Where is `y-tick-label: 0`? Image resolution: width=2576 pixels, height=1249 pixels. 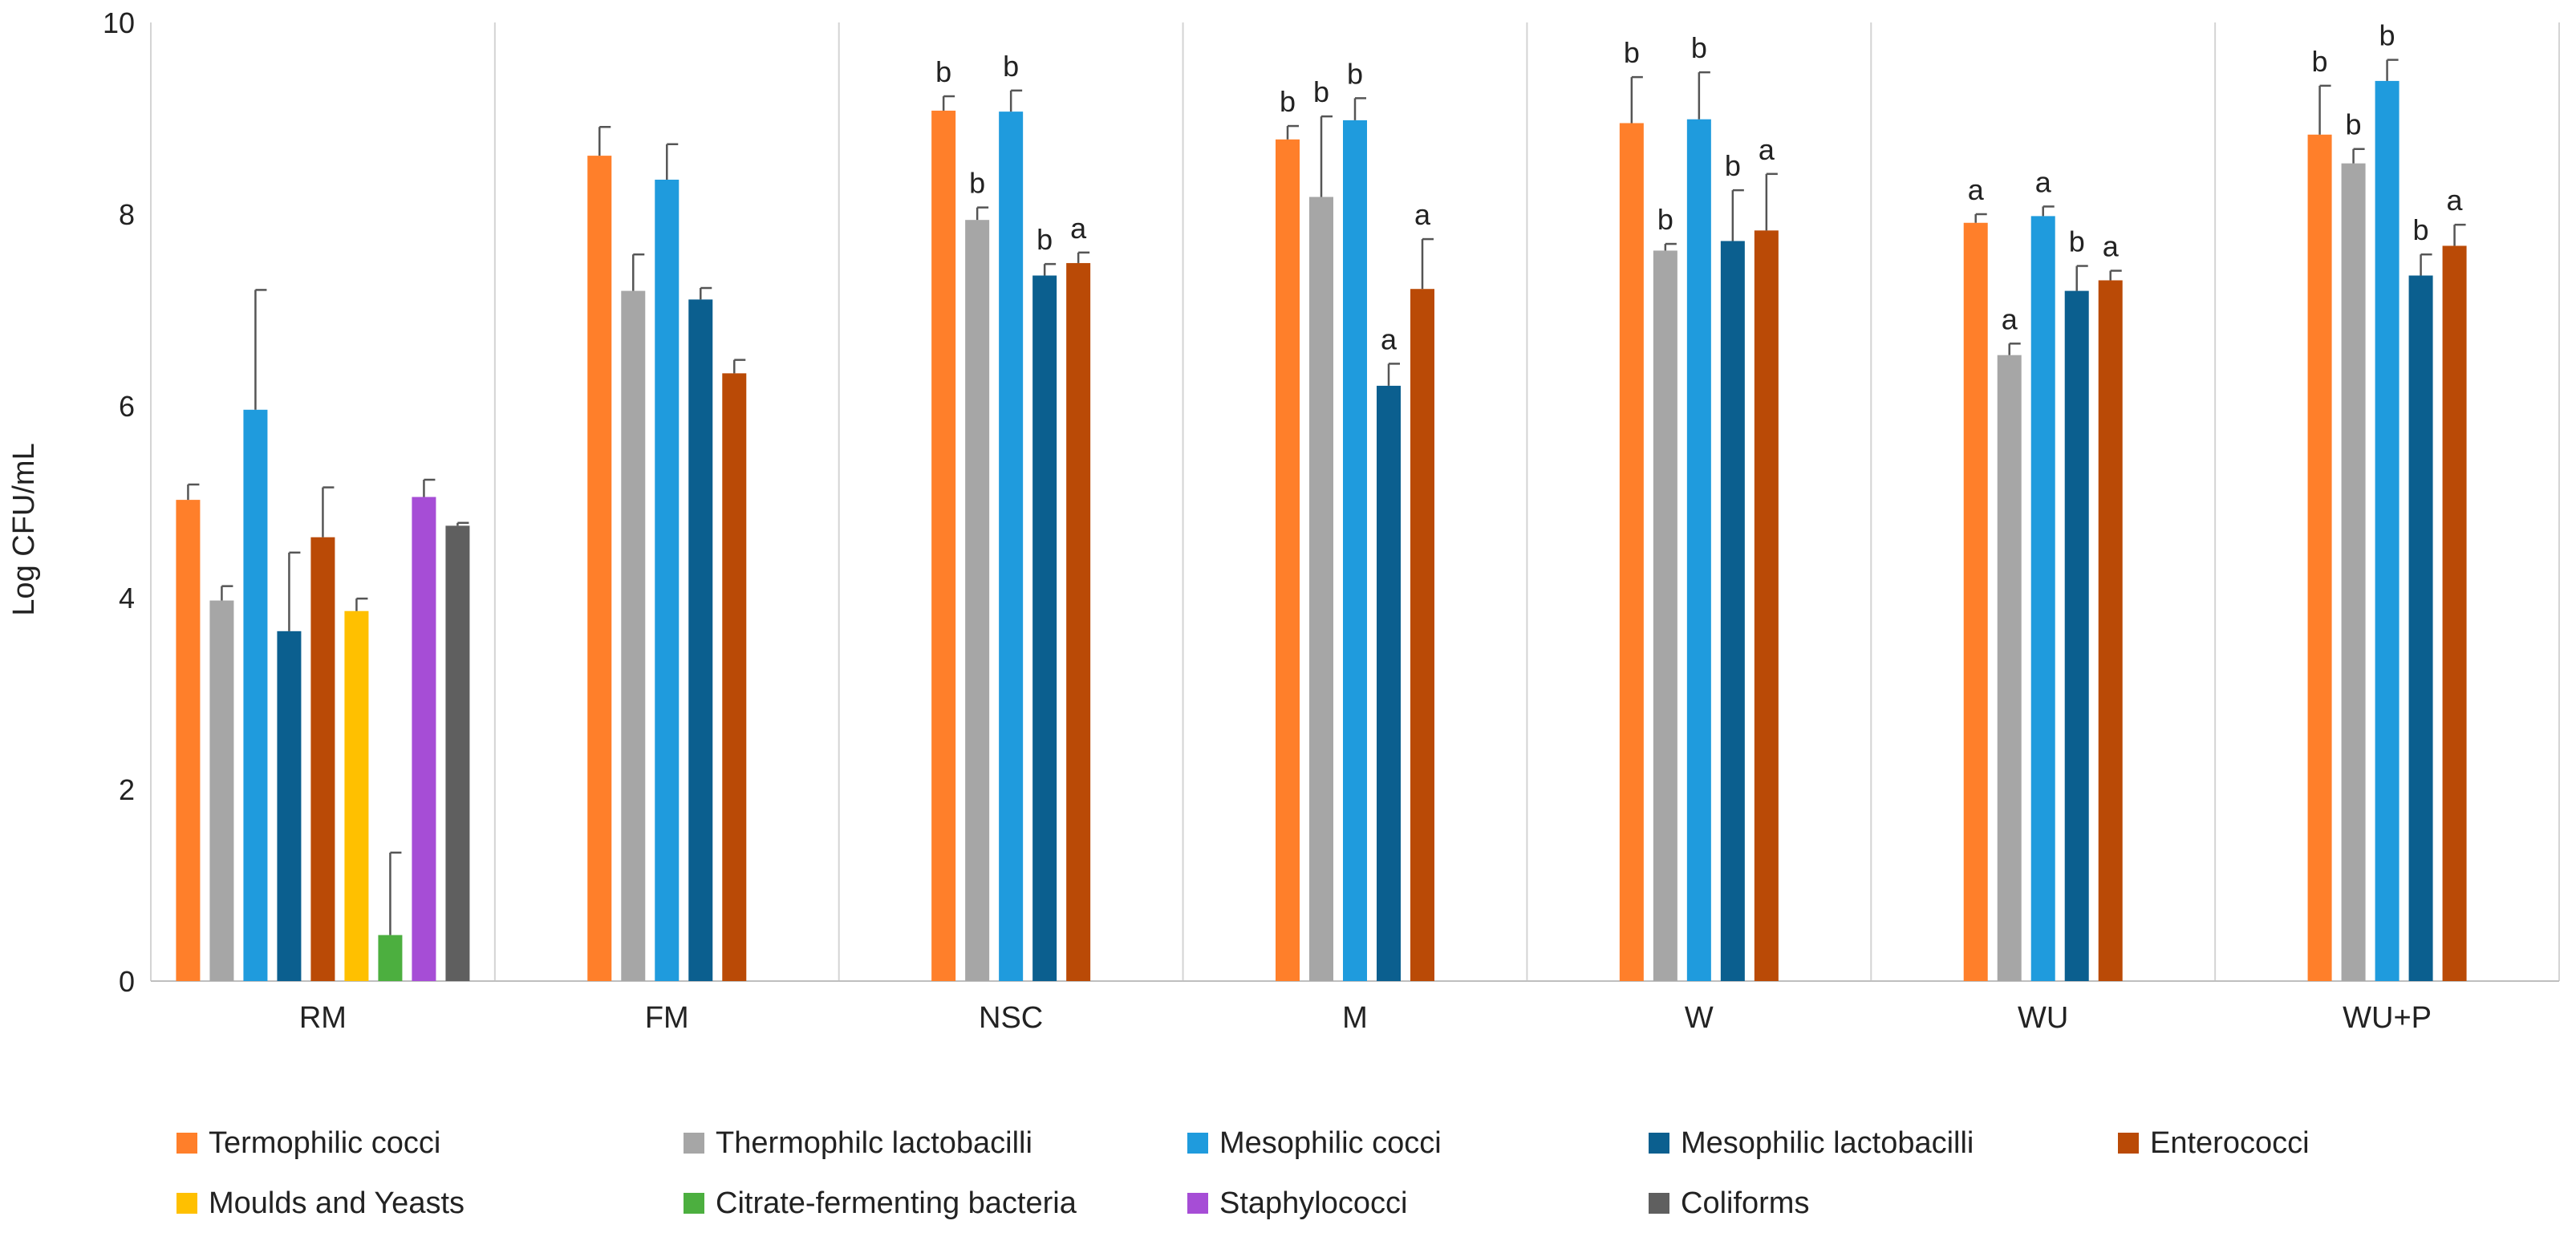 y-tick-label: 0 is located at coordinates (127, 981).